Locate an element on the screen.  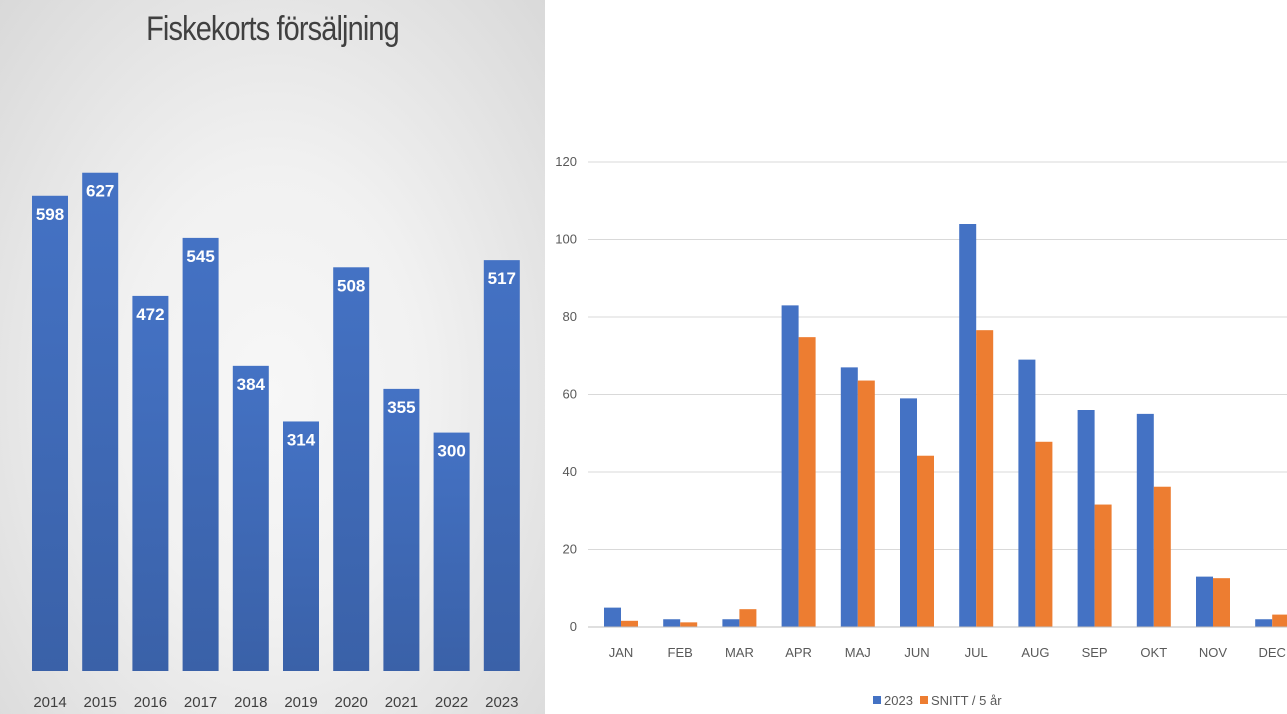
legend-label-2: SNITT / 5 år is located at coordinates (966, 700).